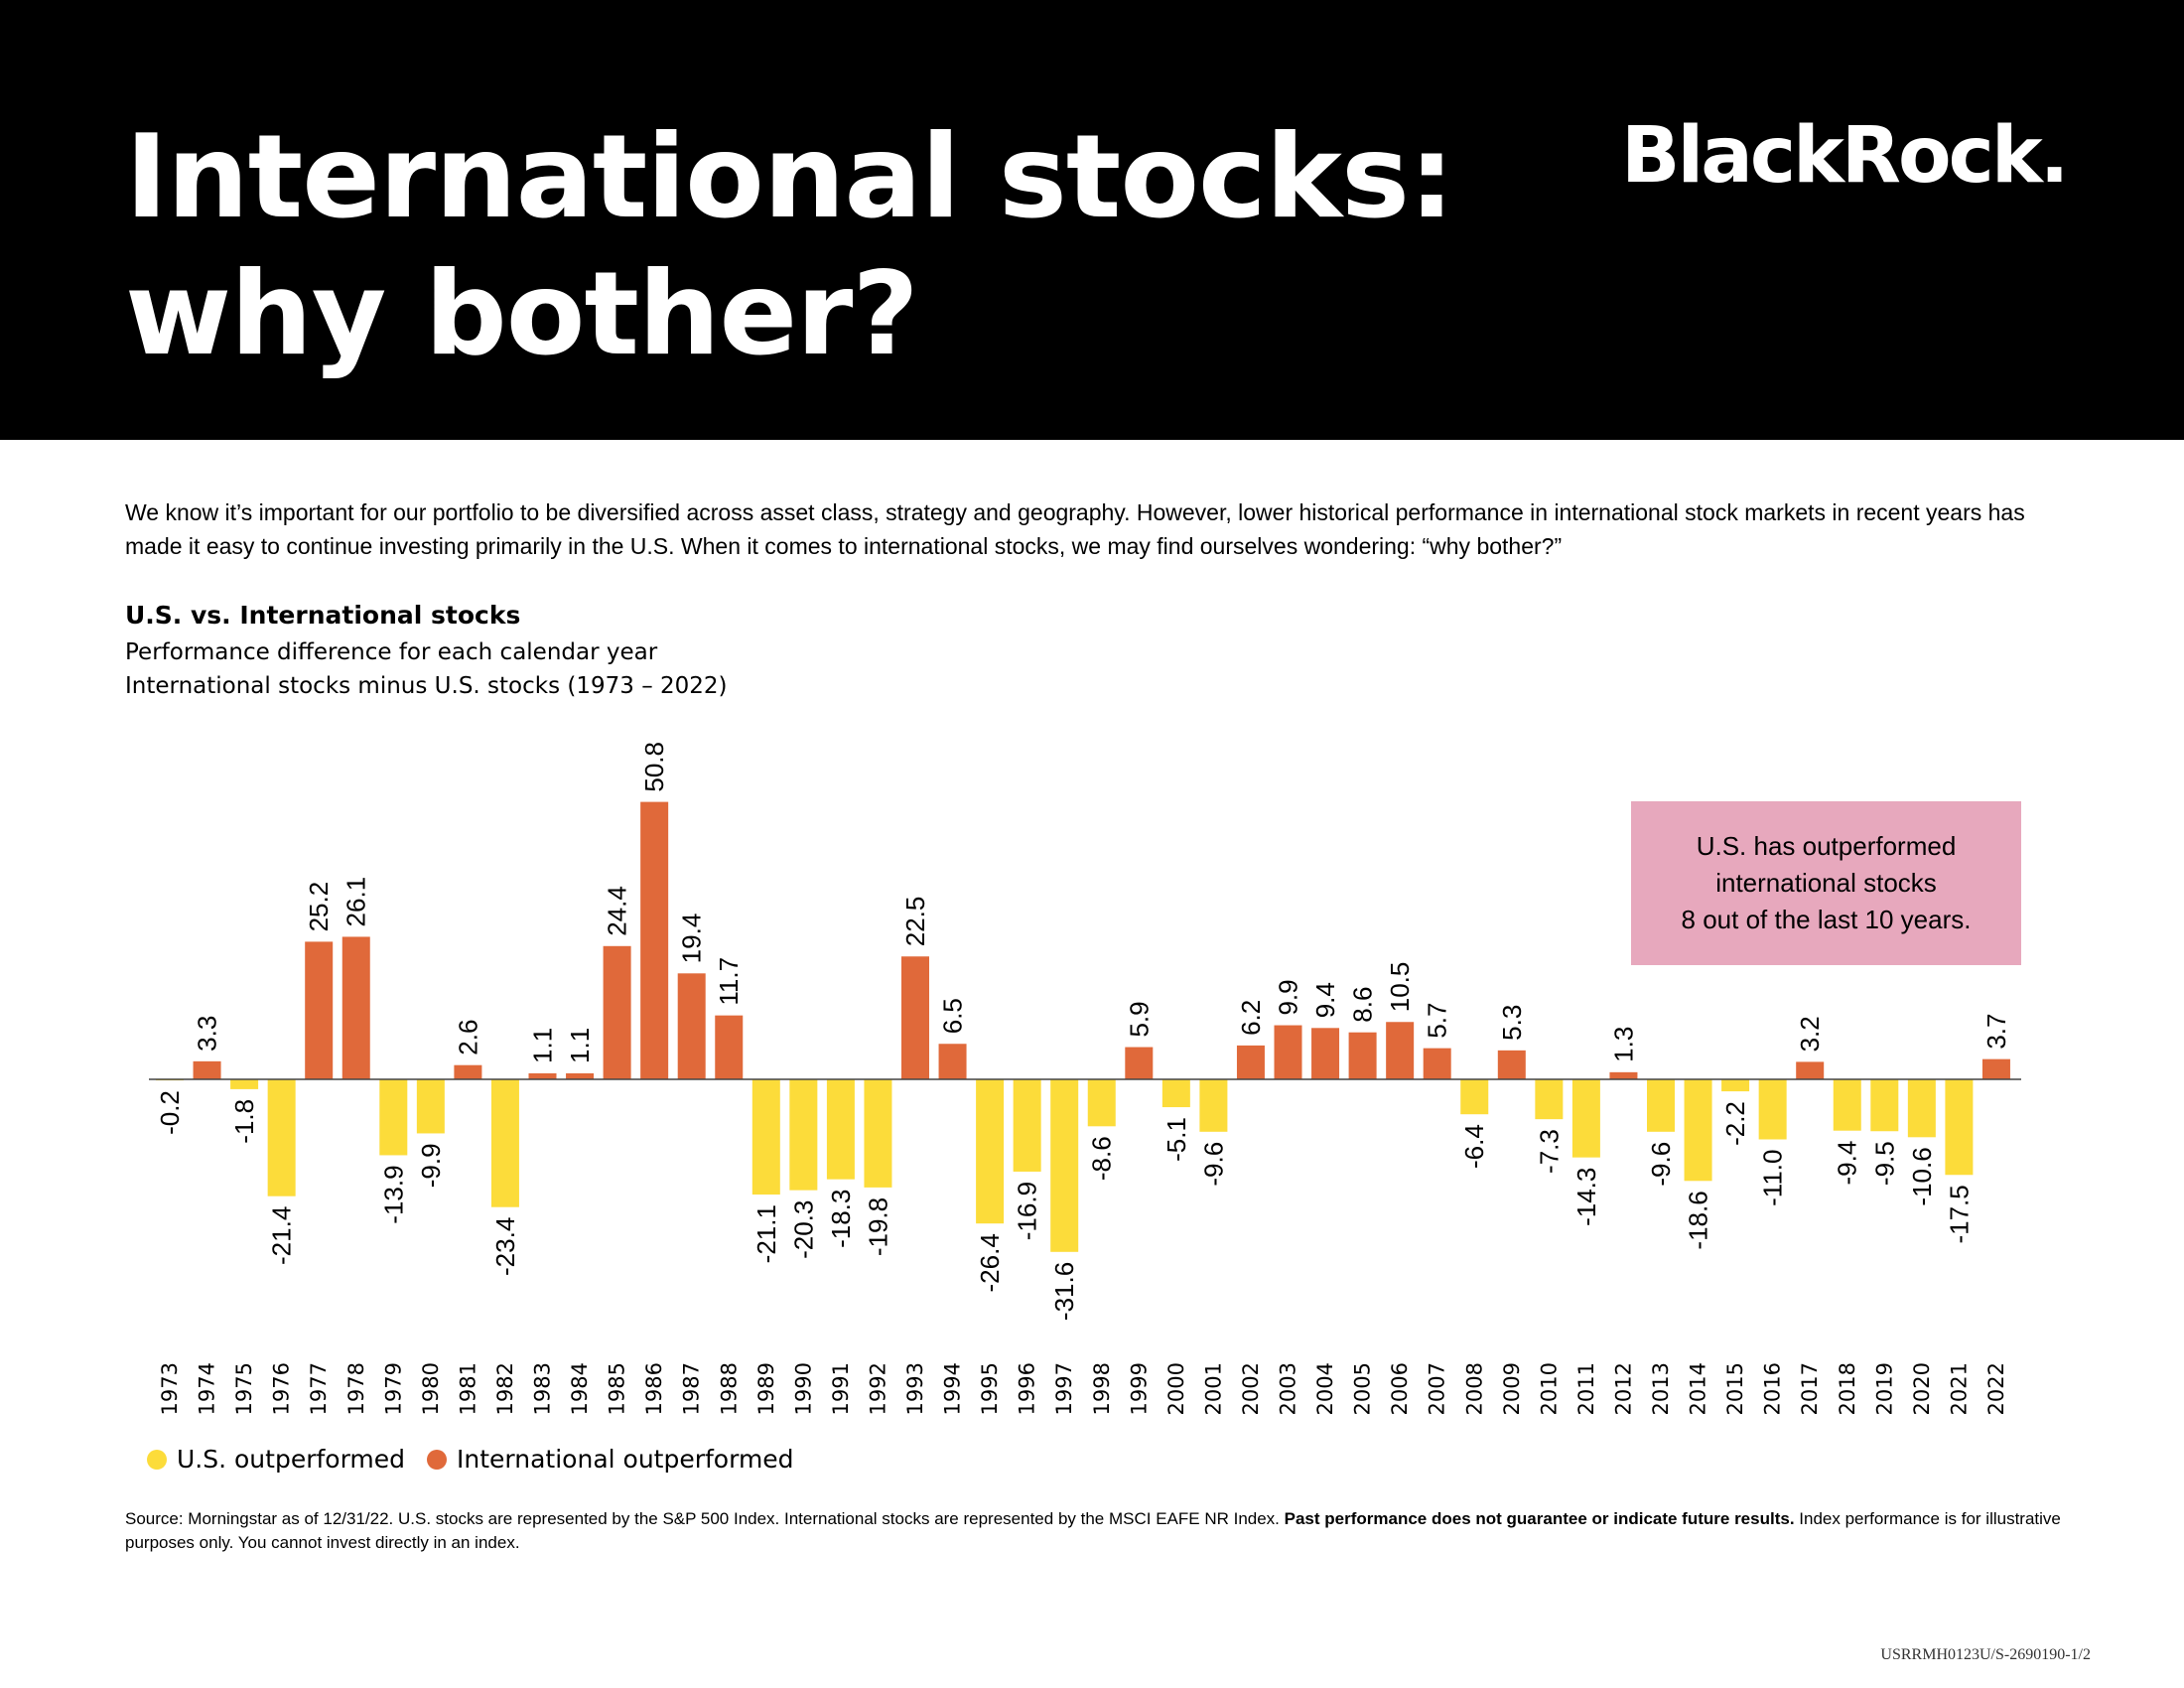 This screenshot has width=2184, height=1688. Describe the element at coordinates (1064, 1388) in the screenshot. I see `year-label-1997: 1997` at that location.